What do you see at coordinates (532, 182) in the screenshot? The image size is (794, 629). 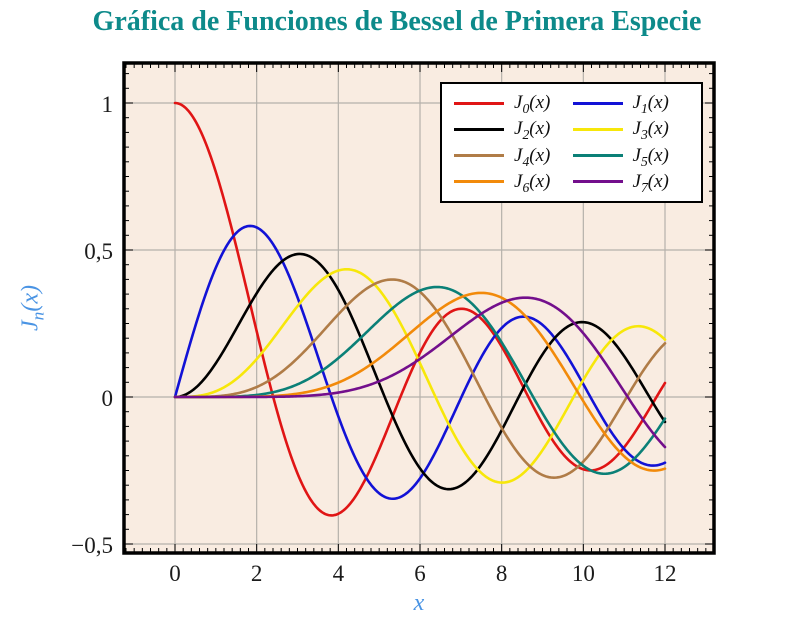 I see `legend-label-j6: J6(x)` at bounding box center [532, 182].